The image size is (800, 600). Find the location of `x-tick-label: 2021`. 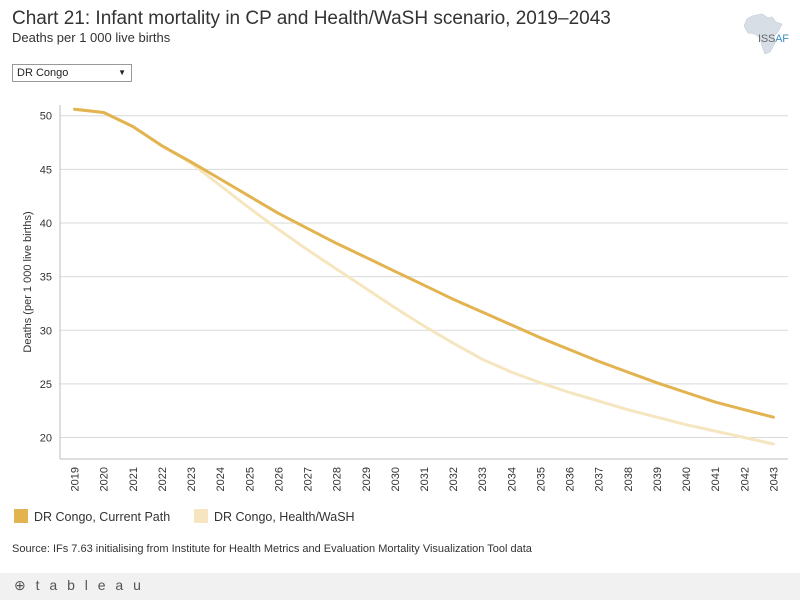

x-tick-label: 2021 is located at coordinates (134, 479).